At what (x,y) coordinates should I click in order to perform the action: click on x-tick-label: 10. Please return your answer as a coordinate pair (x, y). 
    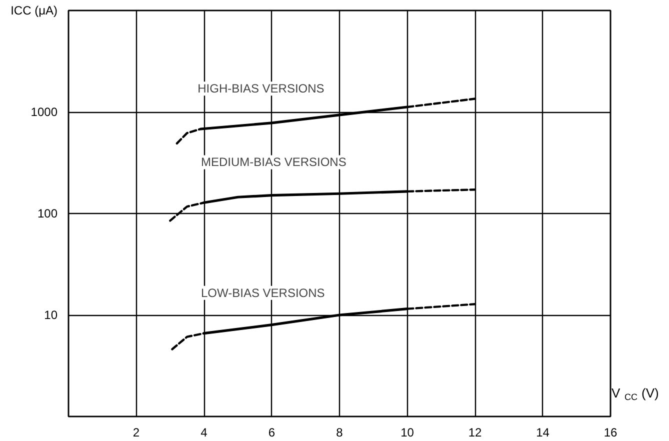
    Looking at the image, I should click on (407, 433).